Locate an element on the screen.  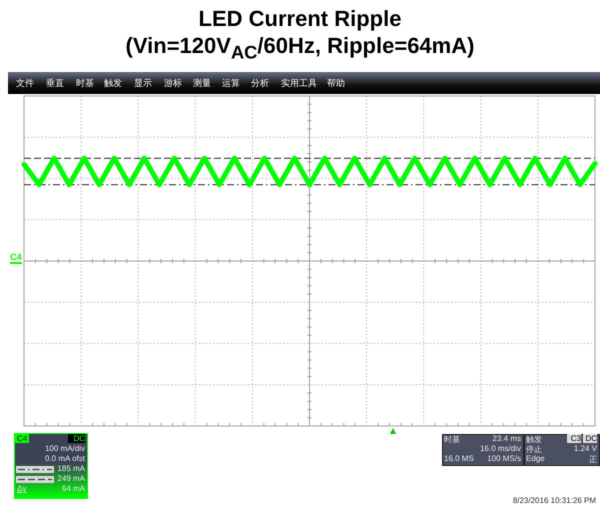
legend-label: 249 mA is located at coordinates (70, 478).